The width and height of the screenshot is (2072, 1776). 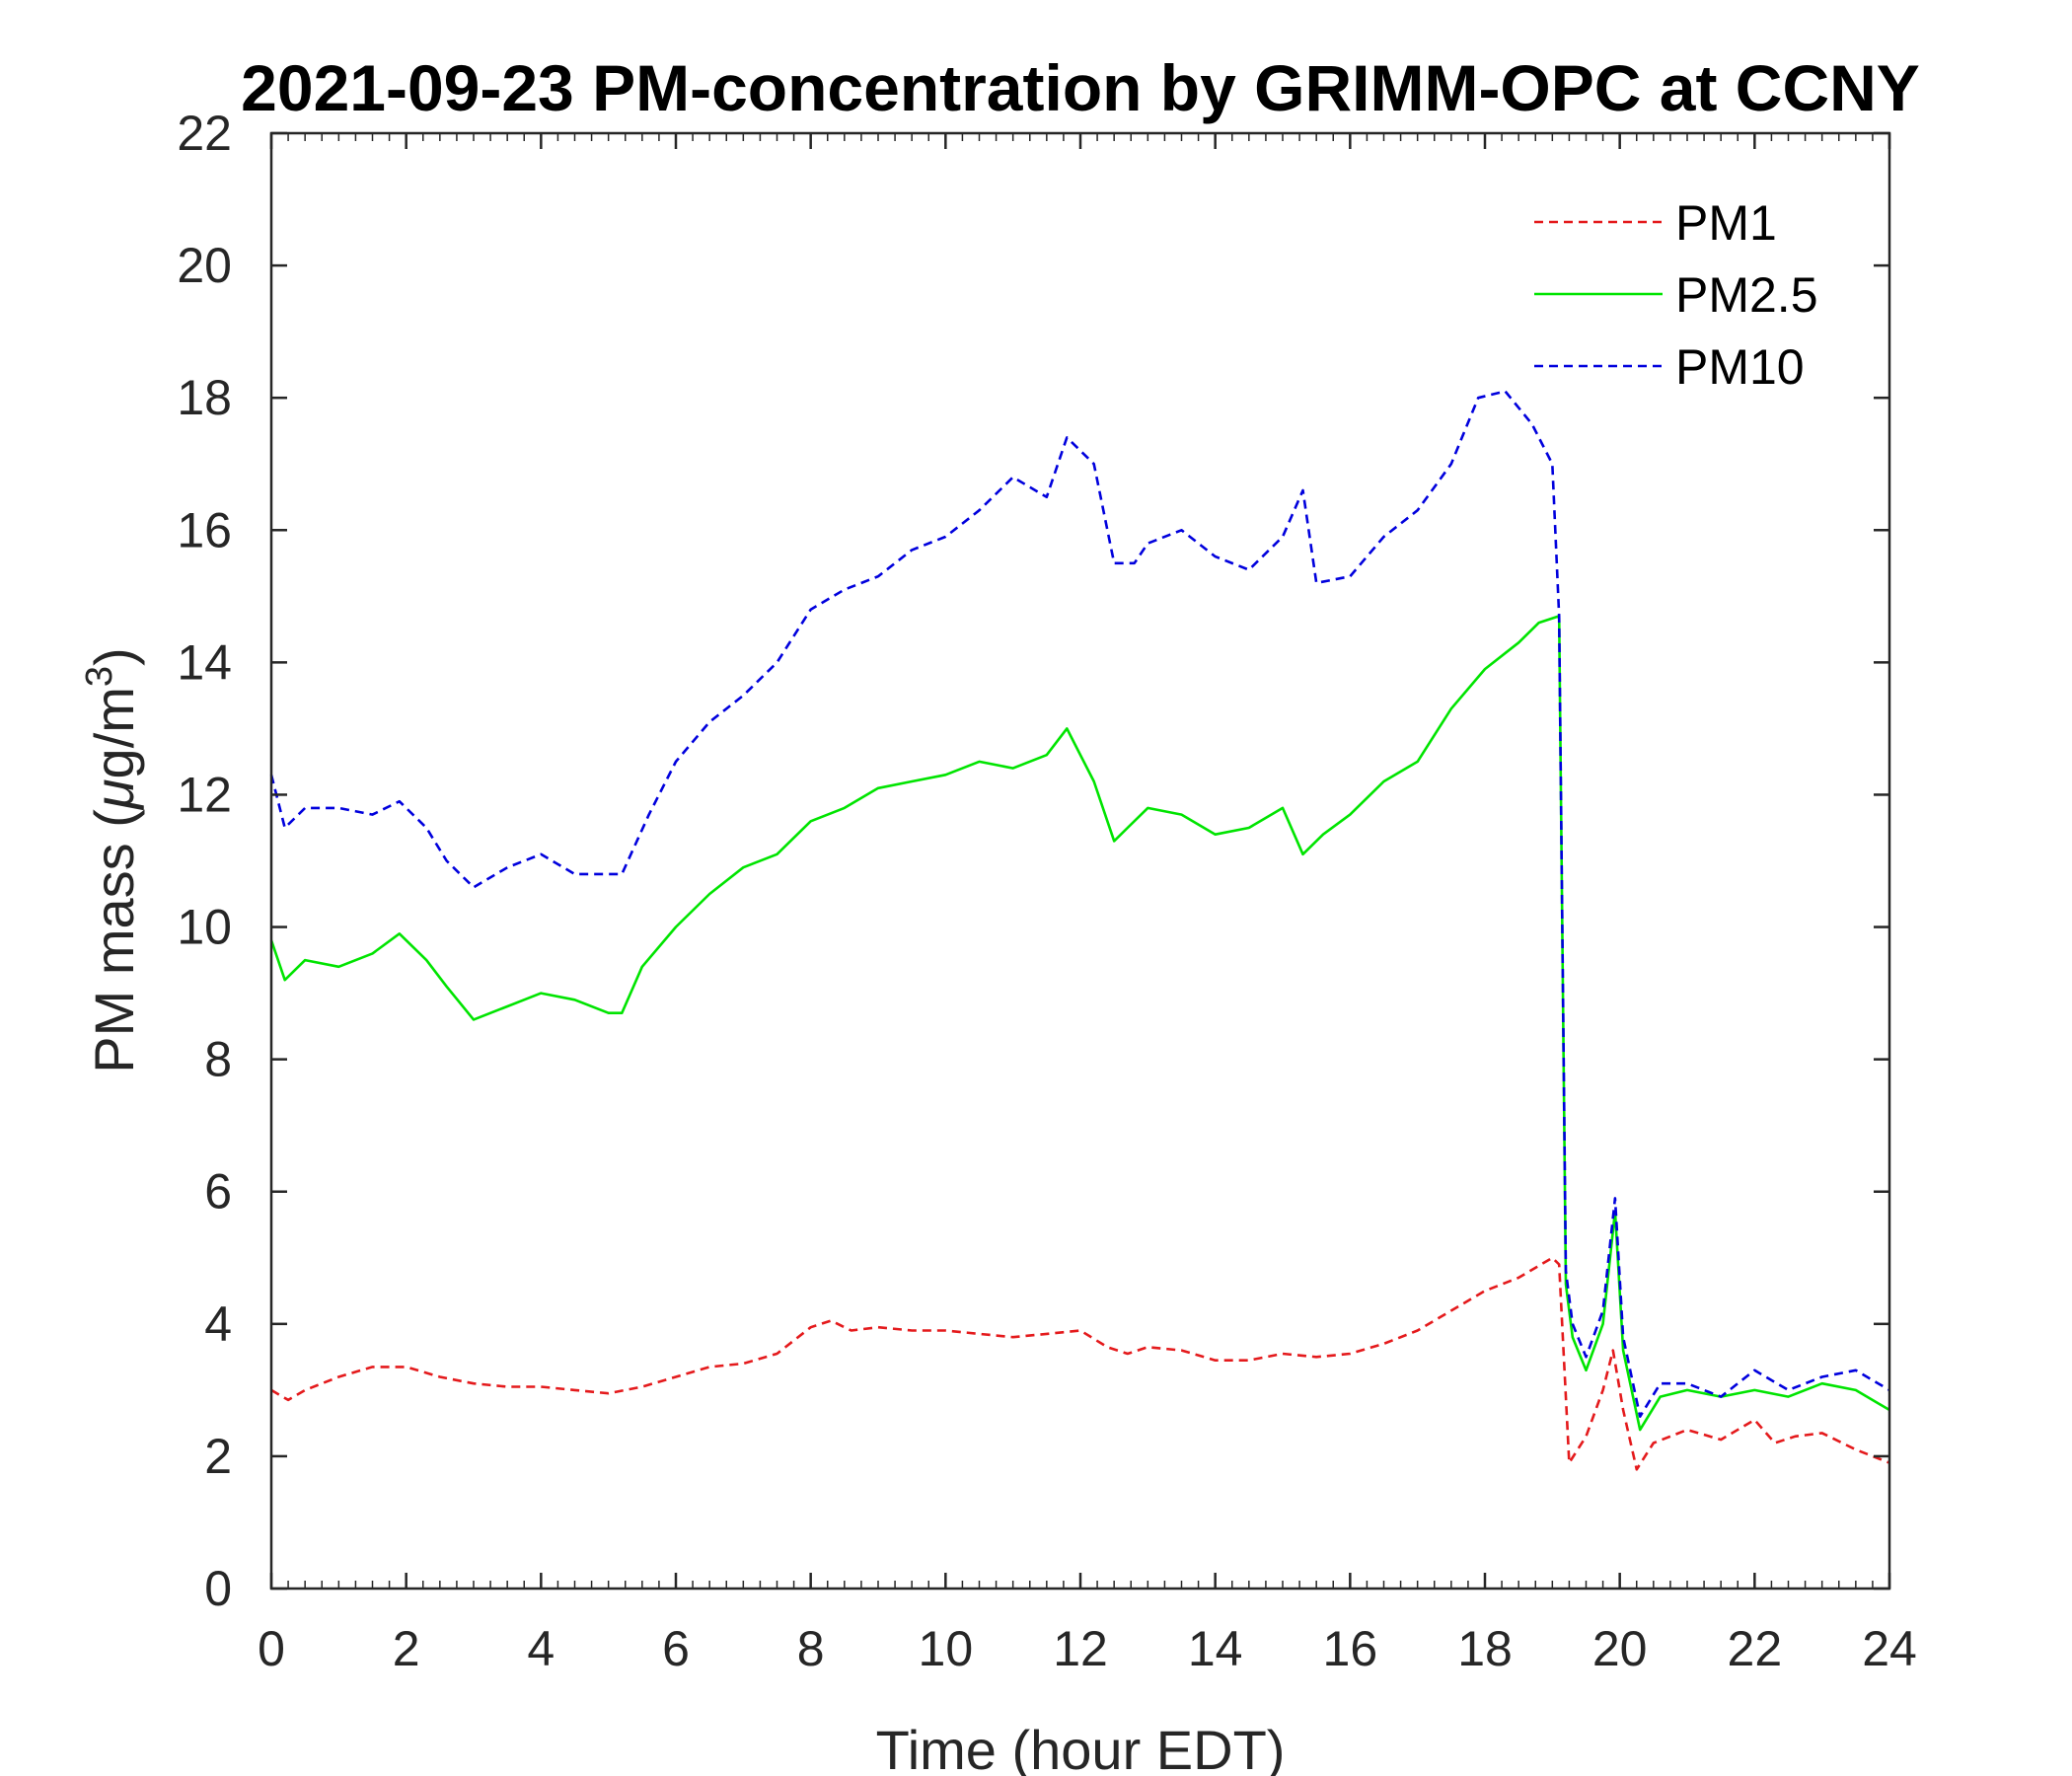 I want to click on legend-label-pm1: PM1, so click(x=1726, y=223).